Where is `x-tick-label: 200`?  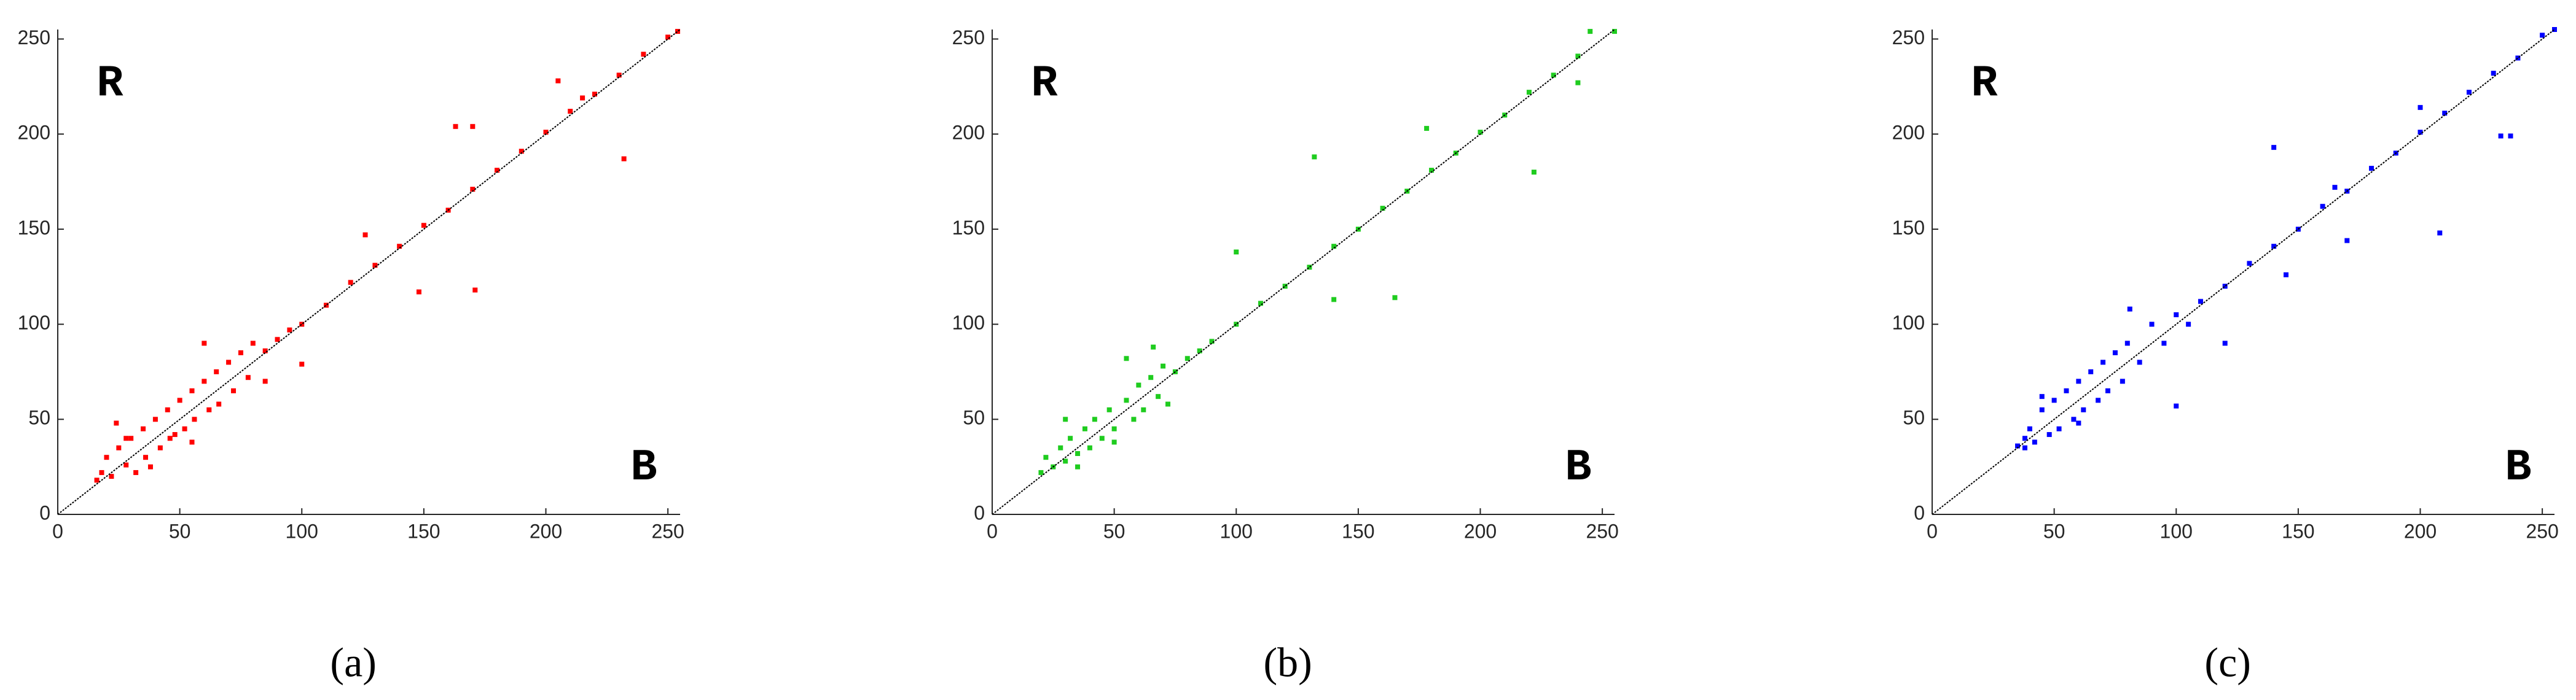 x-tick-label: 200 is located at coordinates (1480, 531).